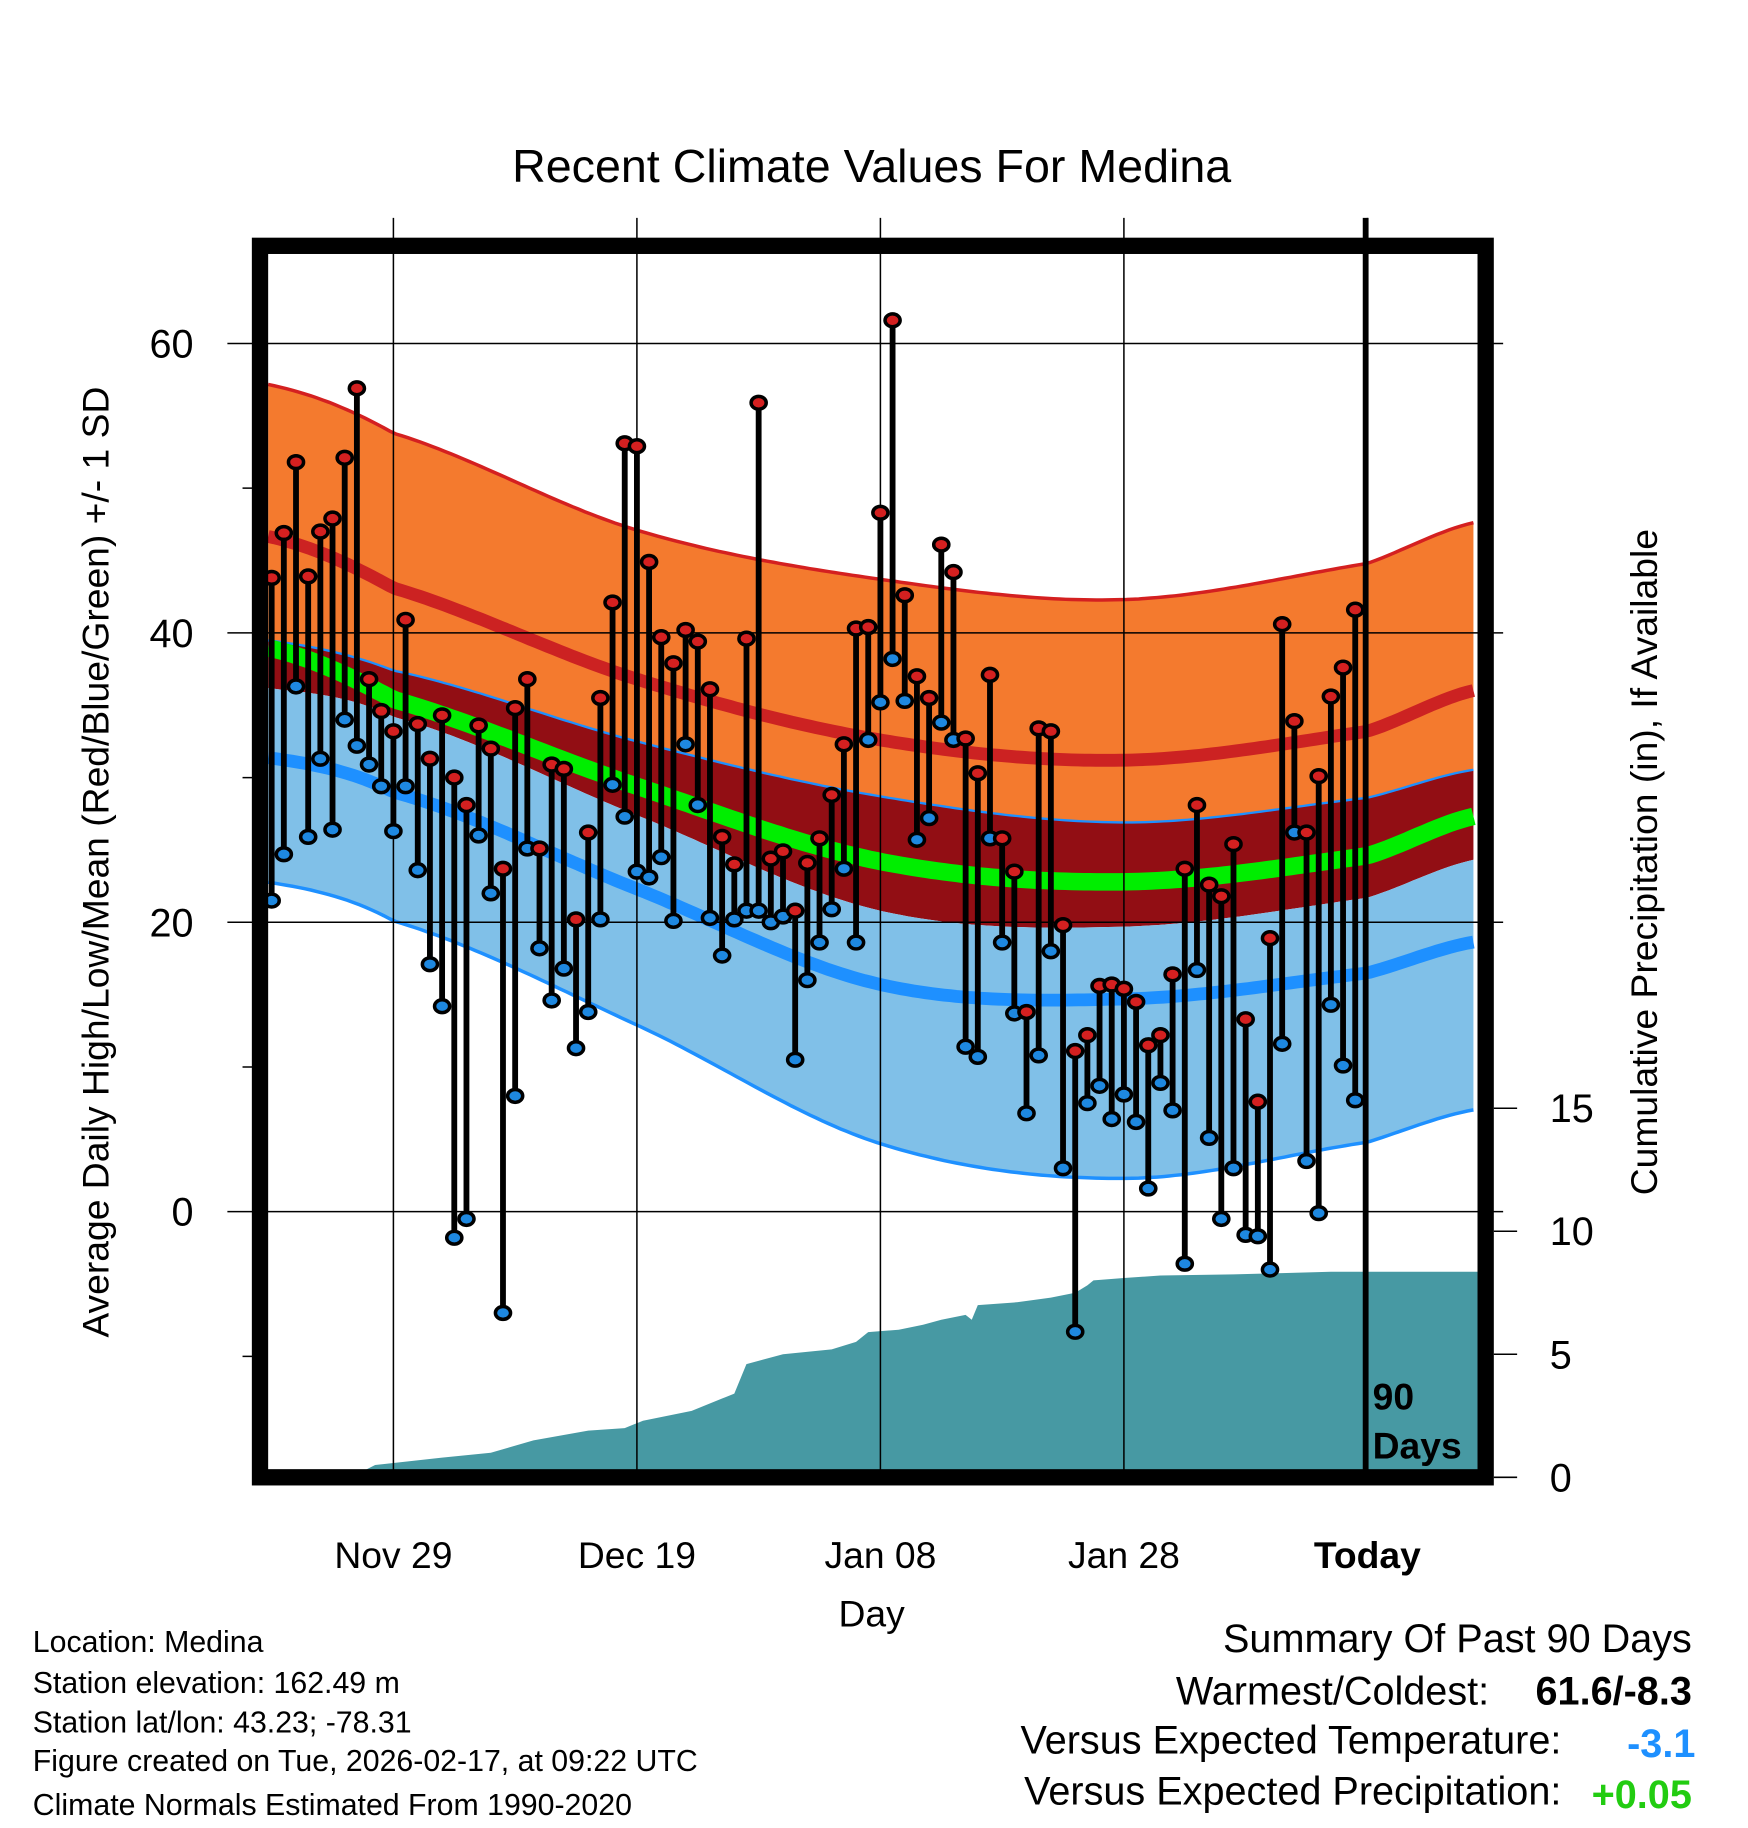  I want to click on y-tick-label: 60, so click(172, 344).